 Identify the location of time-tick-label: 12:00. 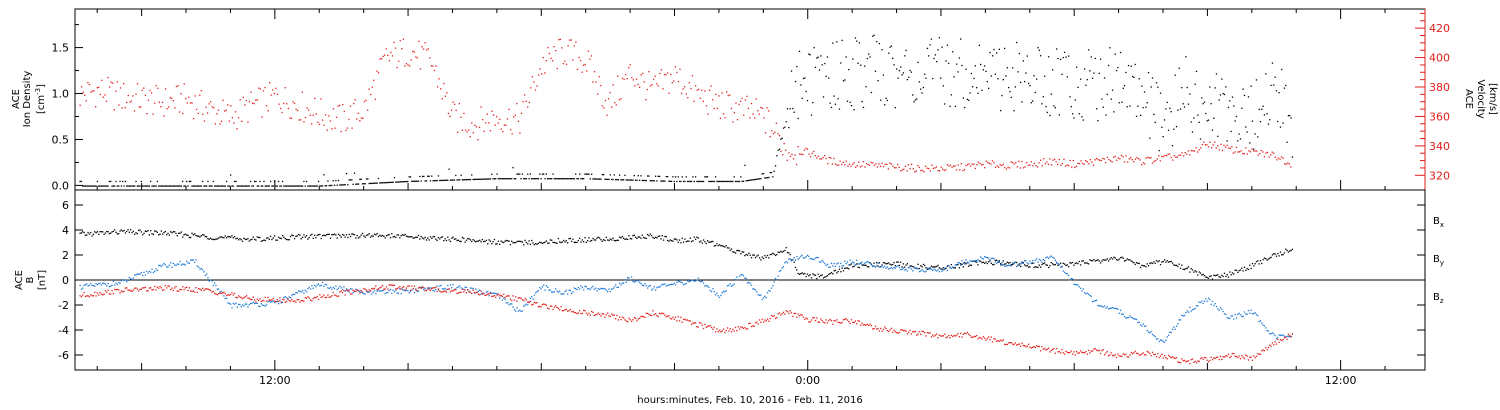
(1341, 380).